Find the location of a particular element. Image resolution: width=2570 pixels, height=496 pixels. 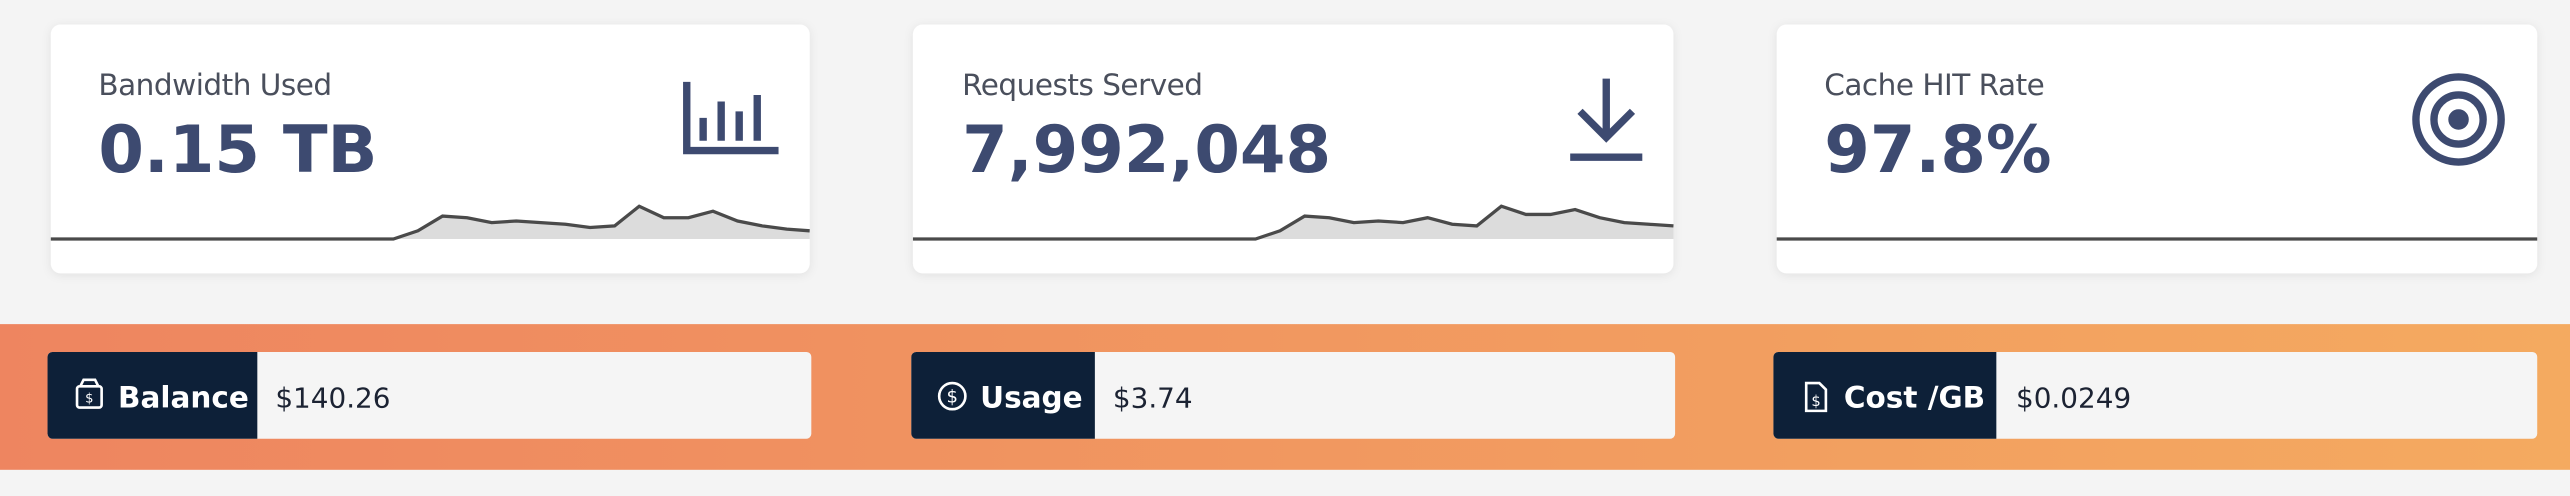

target-icon is located at coordinates (2458, 119).